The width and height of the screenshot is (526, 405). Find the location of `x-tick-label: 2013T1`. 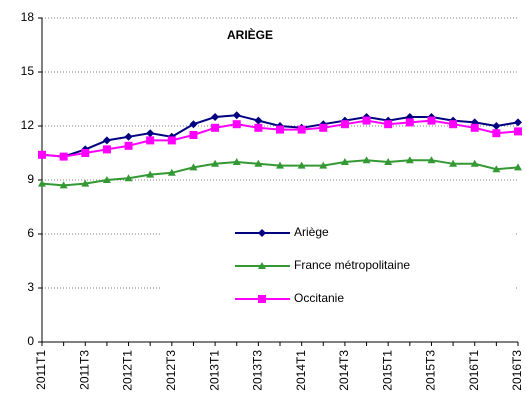

x-tick-label: 2013T1 is located at coordinates (214, 370).